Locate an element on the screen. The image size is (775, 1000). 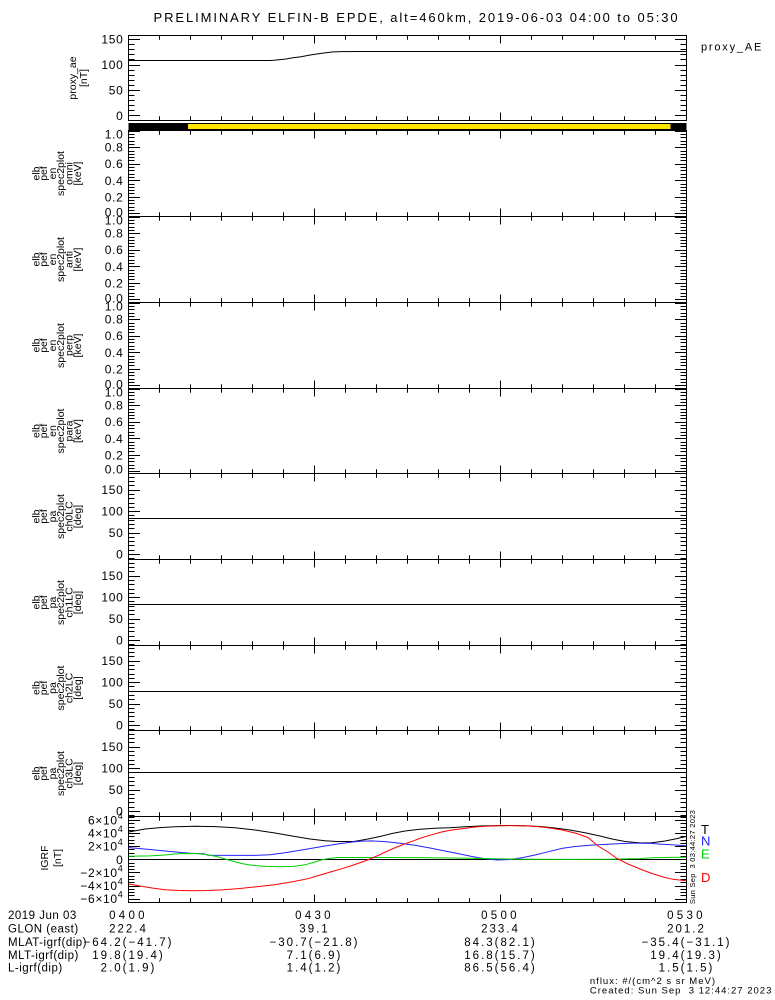
svg-text: ch0LC is located at coordinates (69, 516).